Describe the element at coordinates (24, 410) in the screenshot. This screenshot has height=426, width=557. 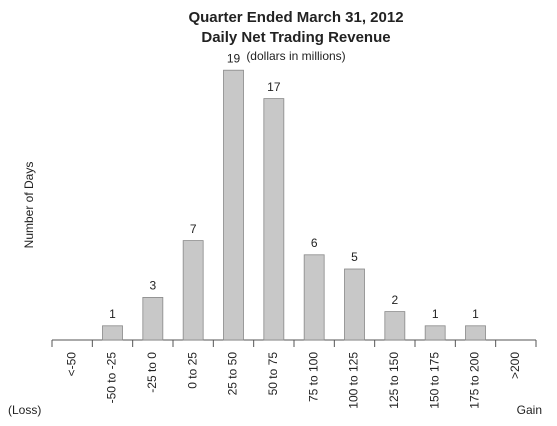
I see `x-note-left: (Loss)` at that location.